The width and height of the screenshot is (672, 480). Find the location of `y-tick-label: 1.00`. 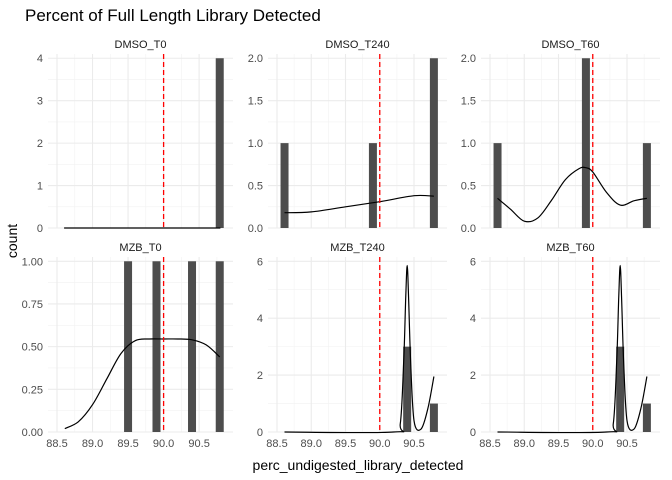

y-tick-label: 1.00 is located at coordinates (32, 262).